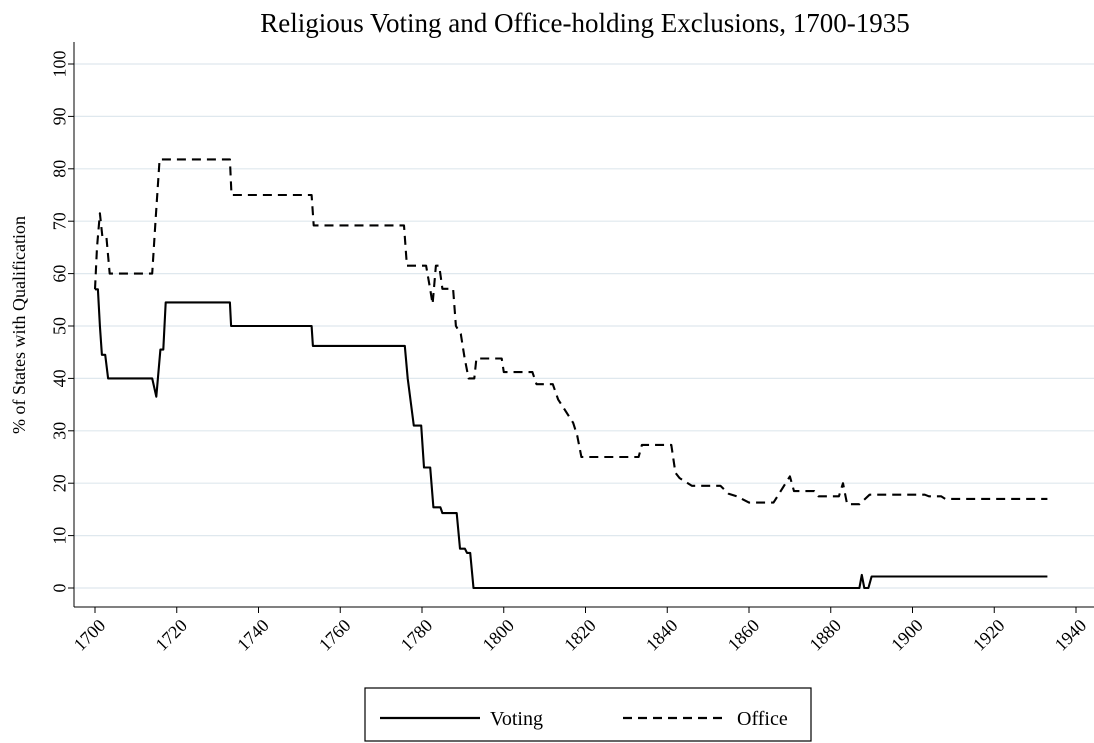  I want to click on y-tick-label: 70, so click(59, 221).